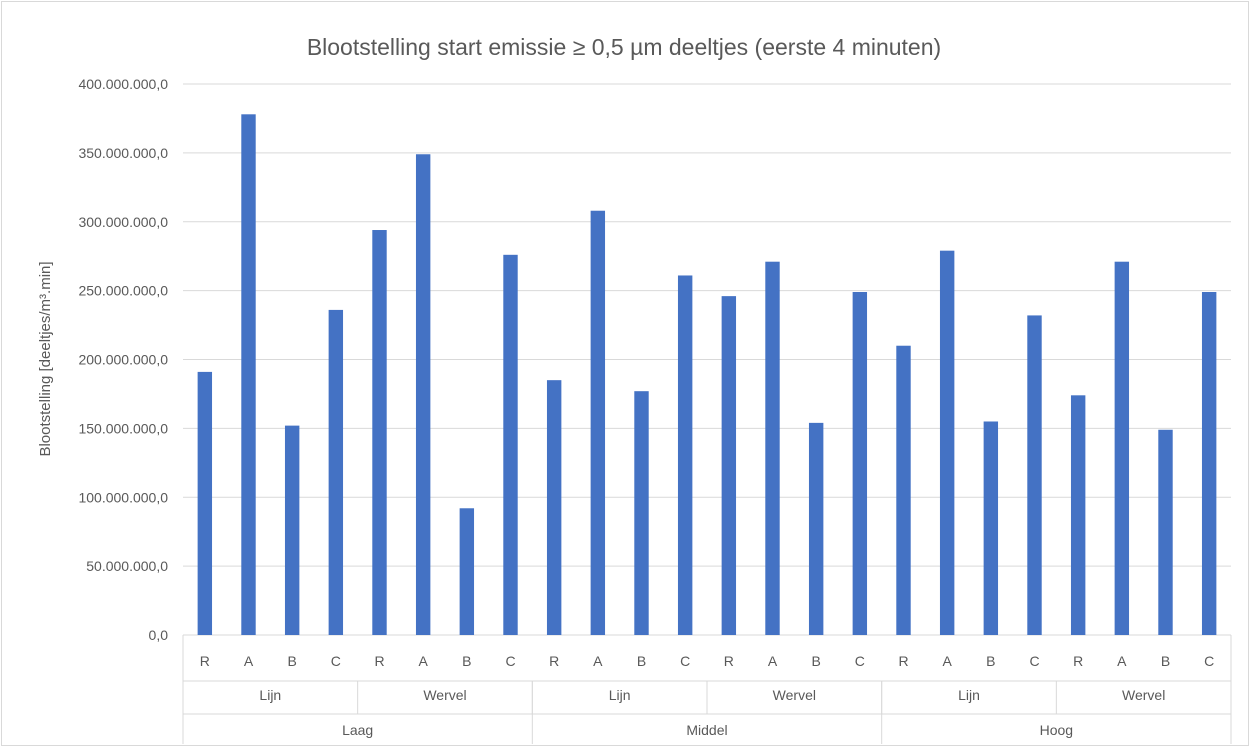  What do you see at coordinates (123, 153) in the screenshot?
I see `y-tick-label: 350.000.000,0` at bounding box center [123, 153].